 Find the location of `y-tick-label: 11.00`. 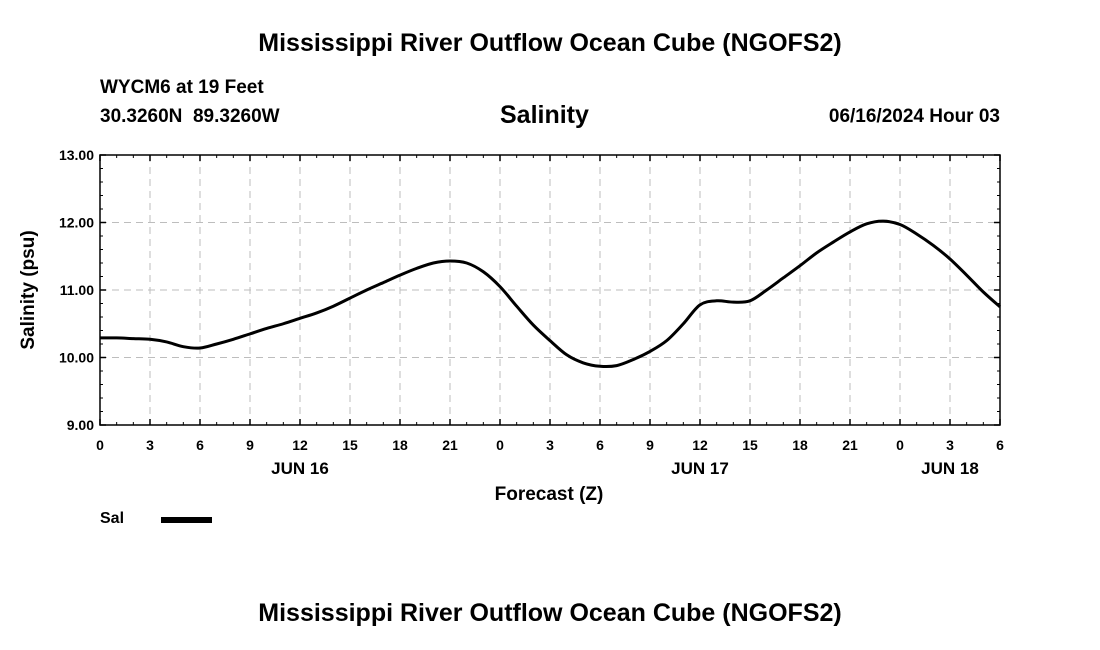

y-tick-label: 11.00 is located at coordinates (77, 290).